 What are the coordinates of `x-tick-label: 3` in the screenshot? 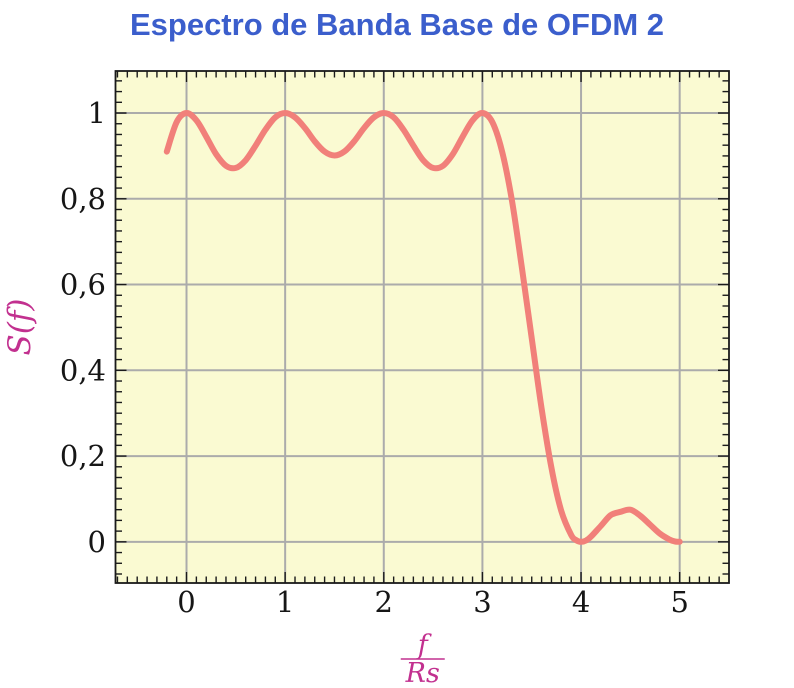 It's located at (482, 602).